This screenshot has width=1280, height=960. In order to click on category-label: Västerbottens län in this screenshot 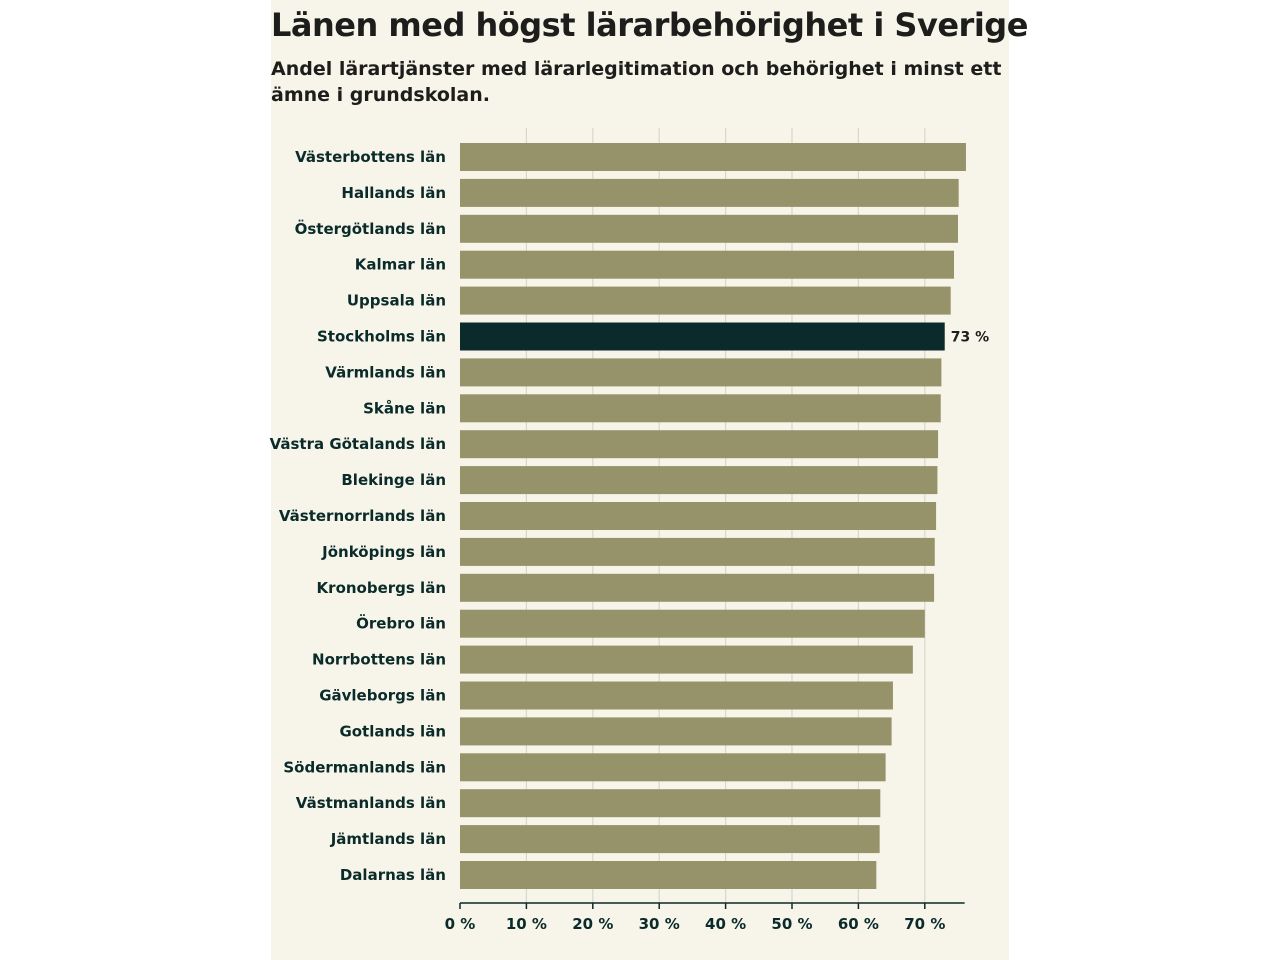, I will do `click(370, 157)`.